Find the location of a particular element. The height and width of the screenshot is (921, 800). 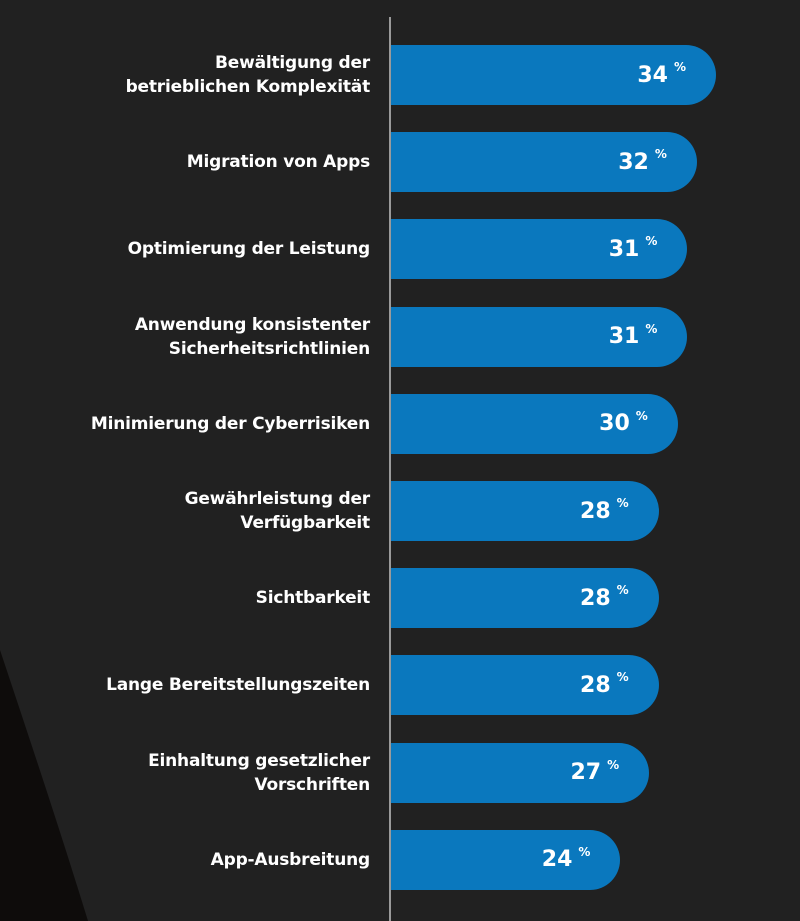

data-label: 24% is located at coordinates (566, 860).